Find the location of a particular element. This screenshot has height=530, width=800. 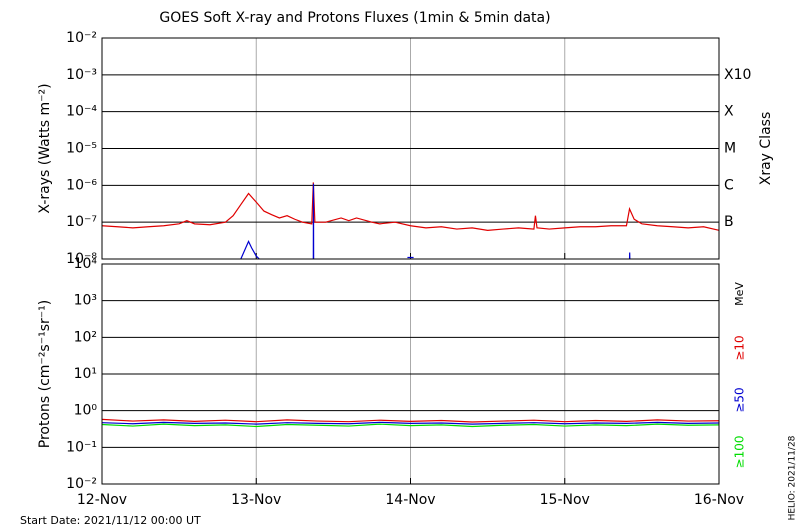

y-tick-label: 10⁻⁷ is located at coordinates (81, 222).